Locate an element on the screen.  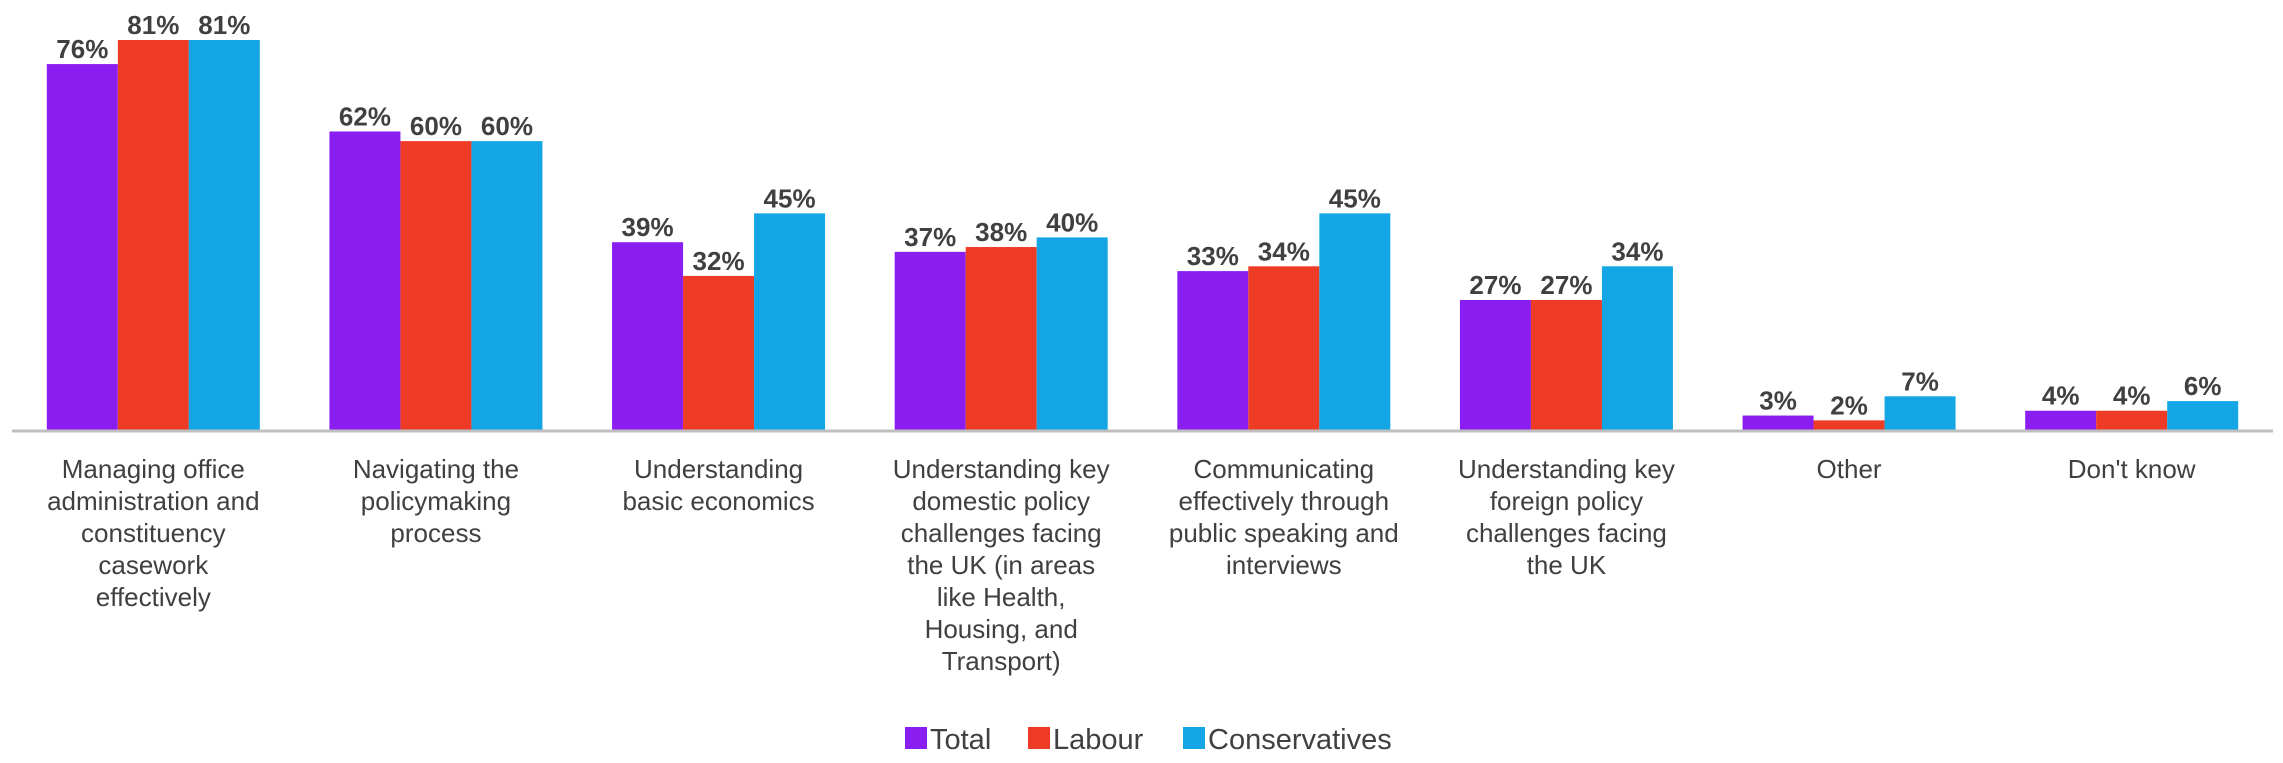
value-label: 40% is located at coordinates (1072, 222).